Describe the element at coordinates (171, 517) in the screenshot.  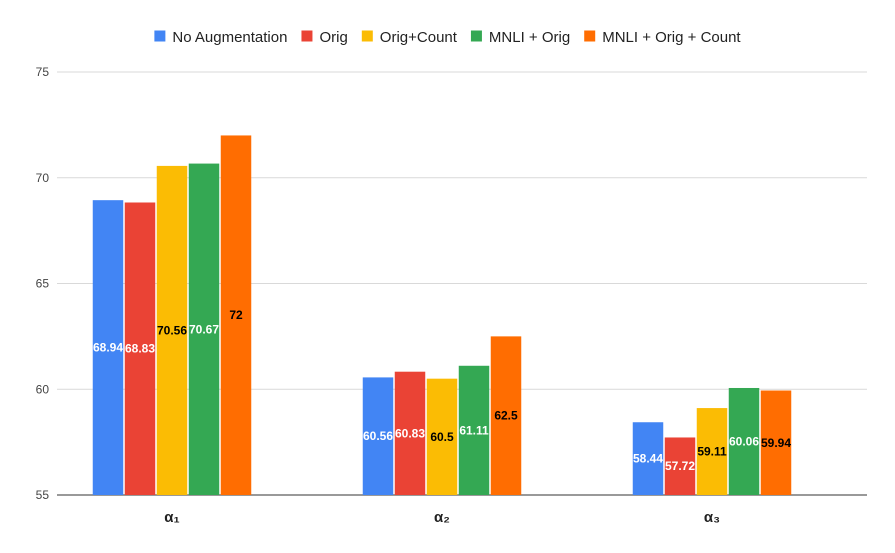
I see `x-category-label: α₁` at that location.